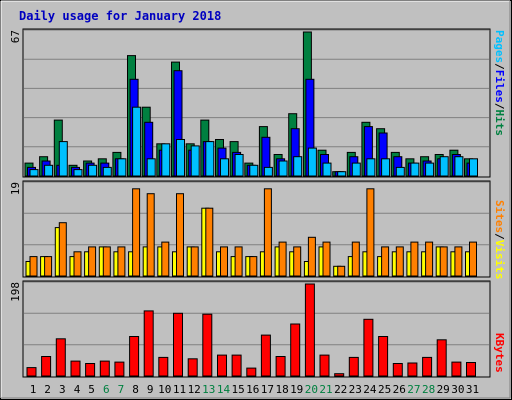 Image resolution: width=512 pixels, height=400 pixels. I want to click on day-label-10: 10, so click(164, 389).